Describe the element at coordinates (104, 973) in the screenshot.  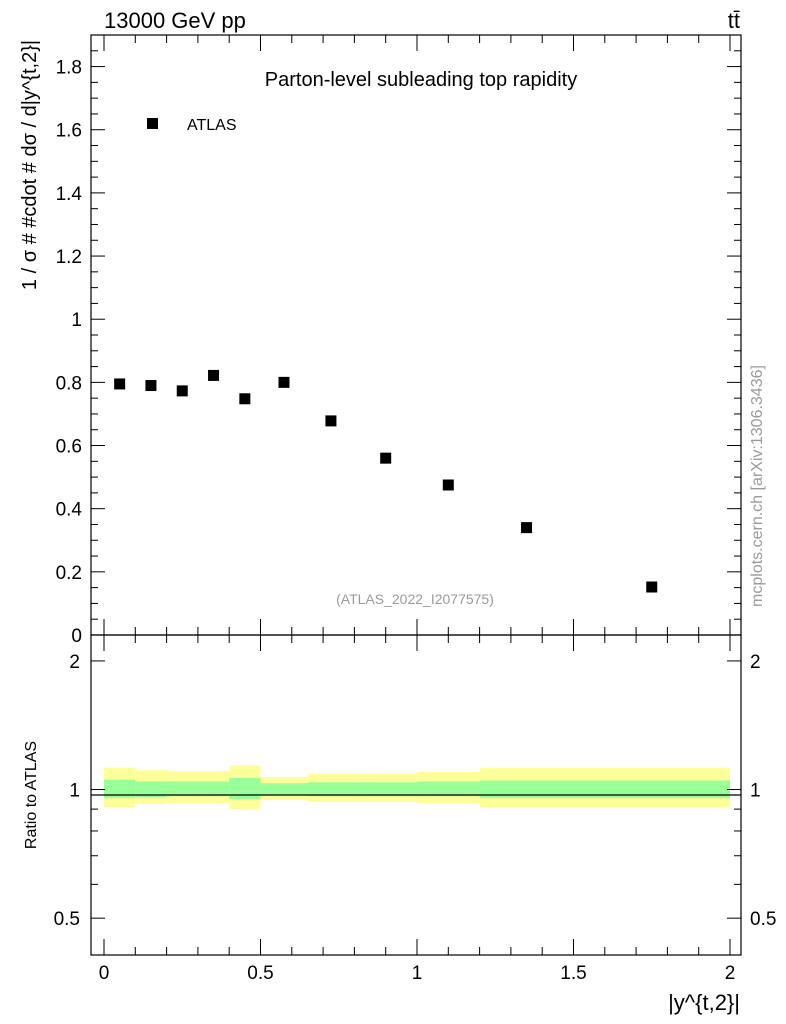
I see `x-tick-label: 0` at that location.